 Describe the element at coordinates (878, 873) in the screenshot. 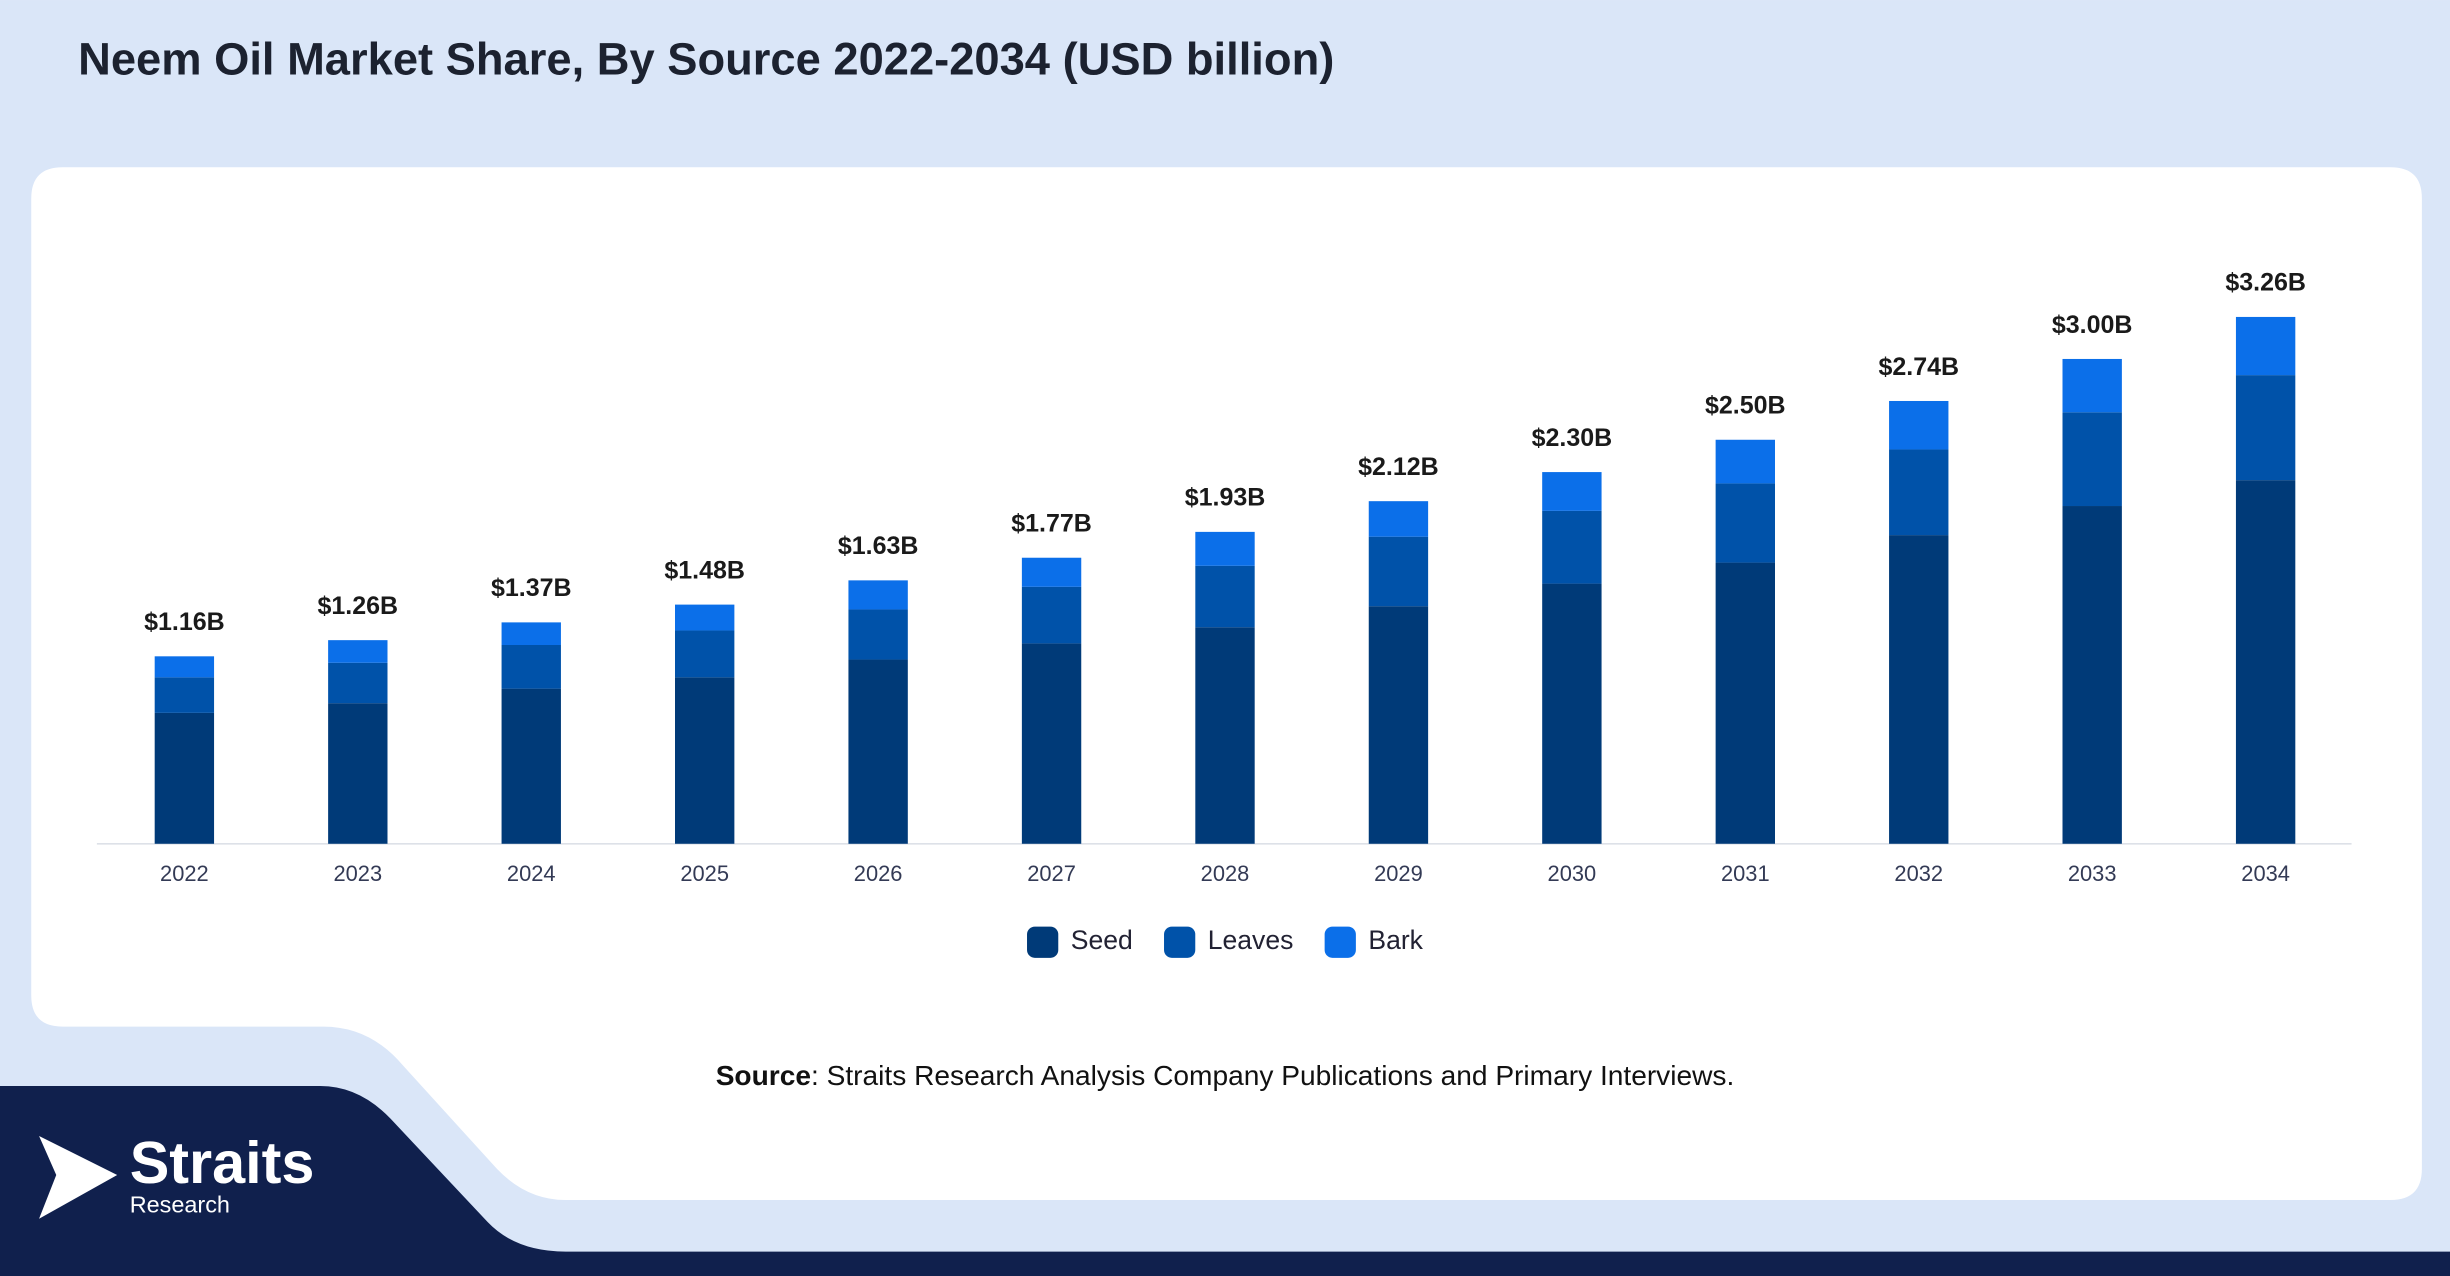

I see `x-tick-label: 2026` at that location.